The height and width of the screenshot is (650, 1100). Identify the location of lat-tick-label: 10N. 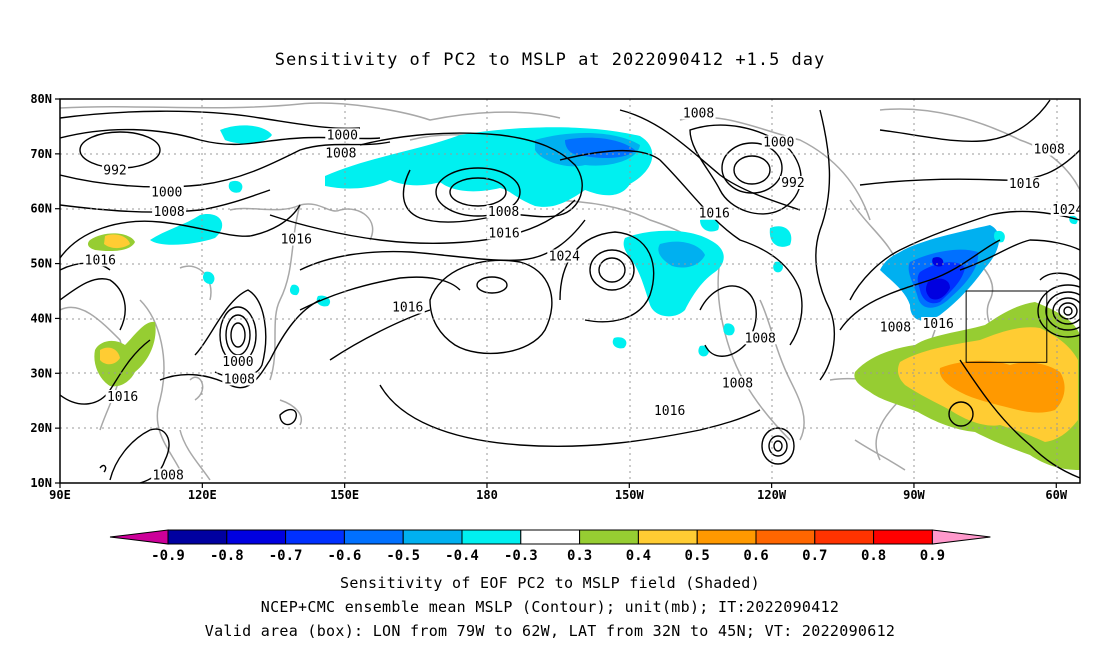
(41, 483).